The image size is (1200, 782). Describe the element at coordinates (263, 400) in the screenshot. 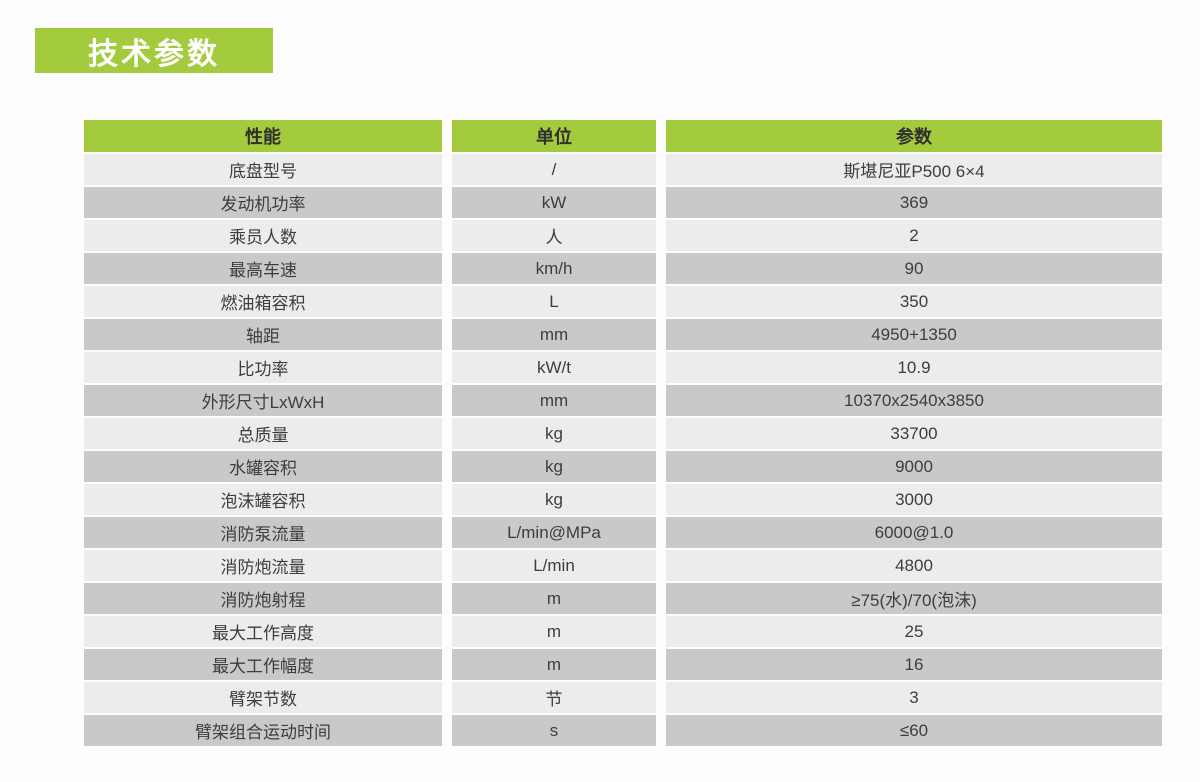

I see `spec-cell-performance: 外形尺寸LxWxH` at that location.